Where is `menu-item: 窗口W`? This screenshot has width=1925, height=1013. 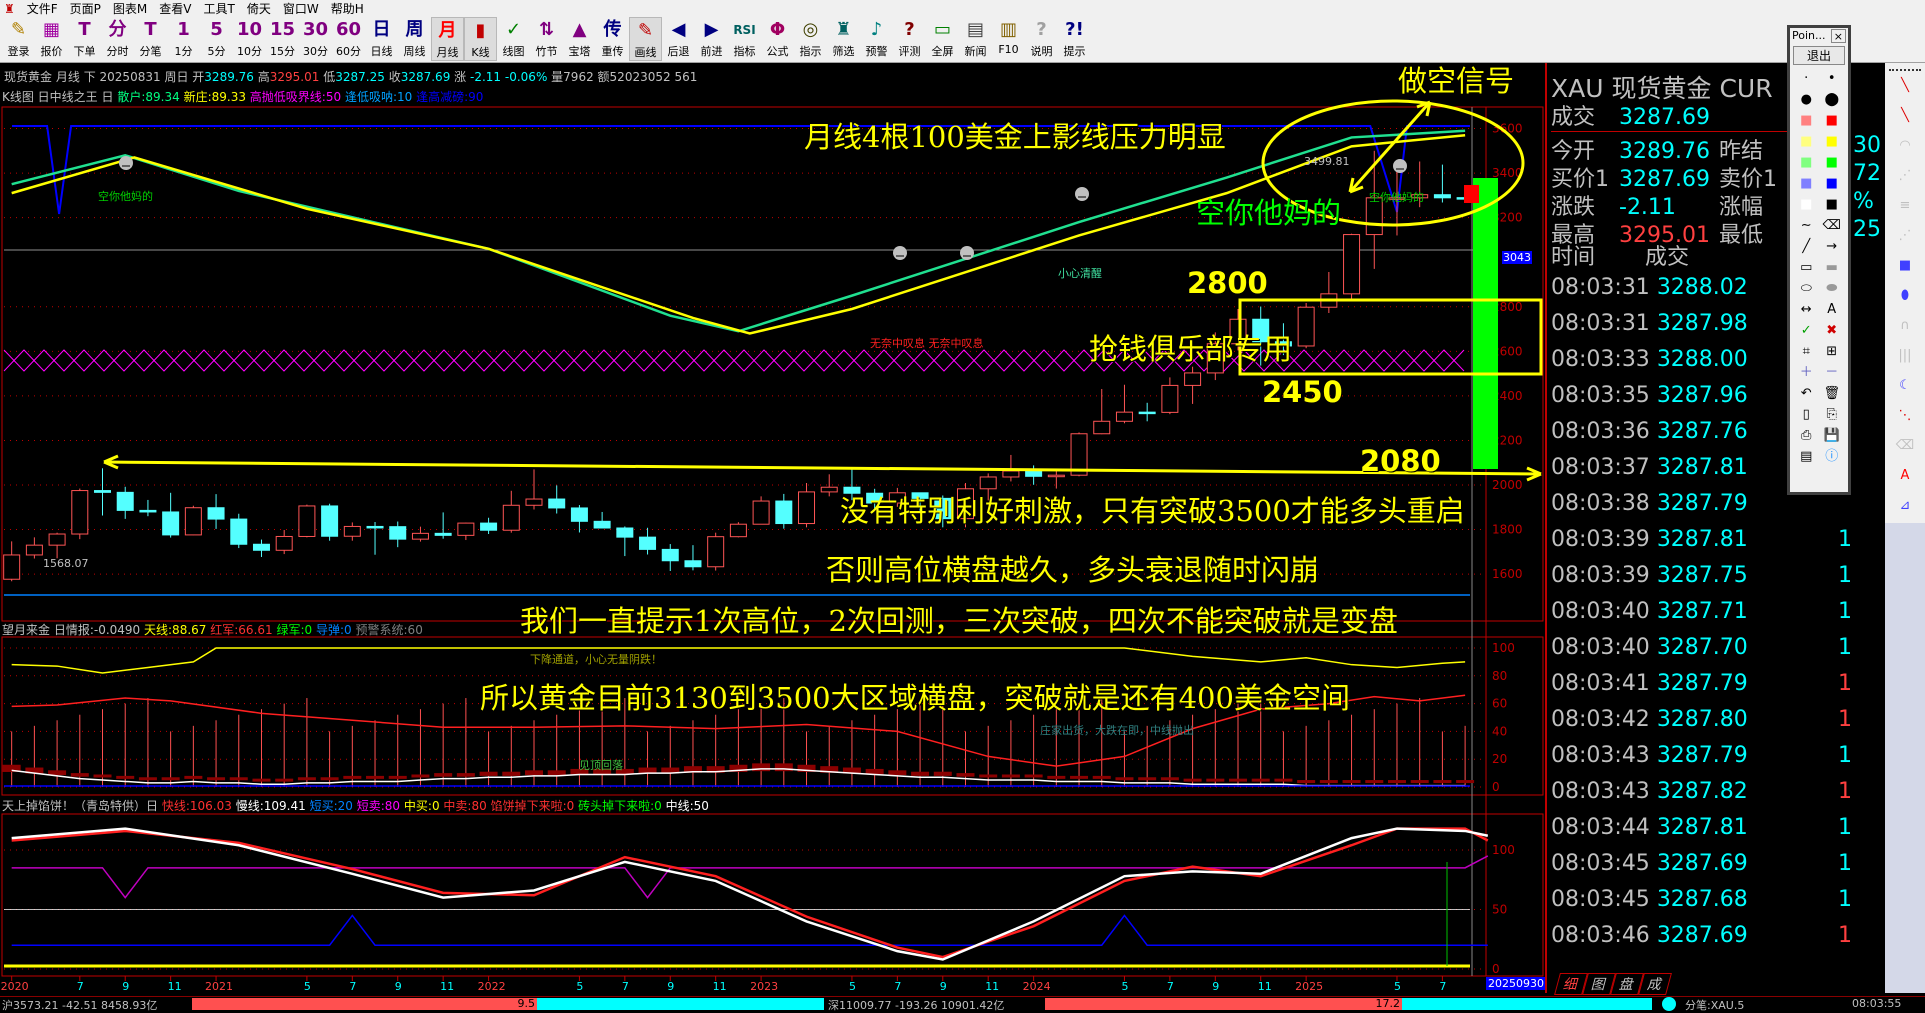 menu-item: 窗口W is located at coordinates (300, 9).